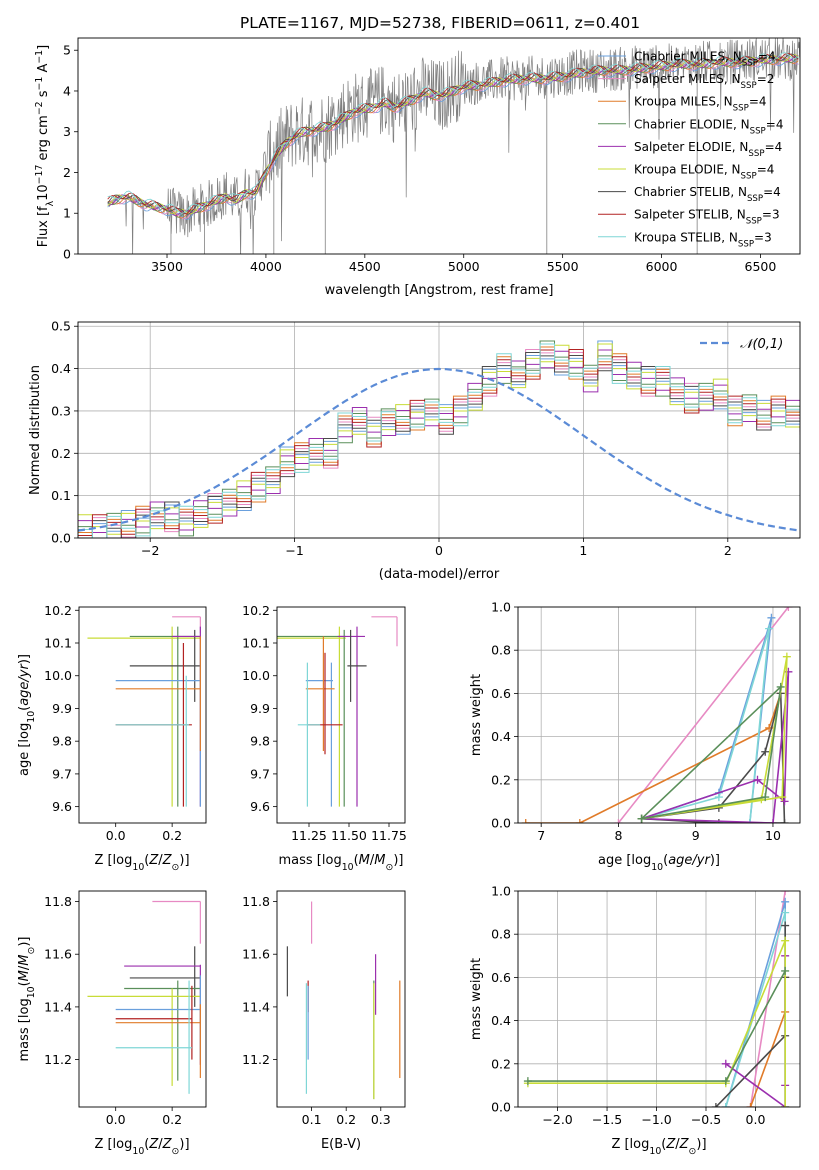 The image size is (819, 1170). Describe the element at coordinates (58, 1059) in the screenshot. I see `y-tick-label: 11.2` at that location.